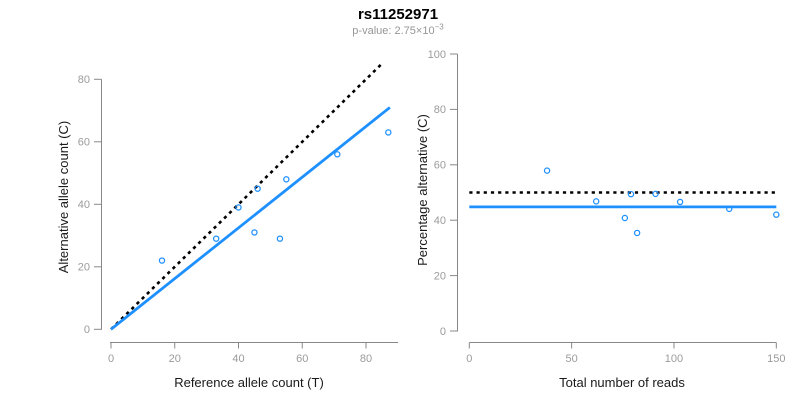  What do you see at coordinates (87, 330) in the screenshot?
I see `left-y-tick-label: 0` at bounding box center [87, 330].